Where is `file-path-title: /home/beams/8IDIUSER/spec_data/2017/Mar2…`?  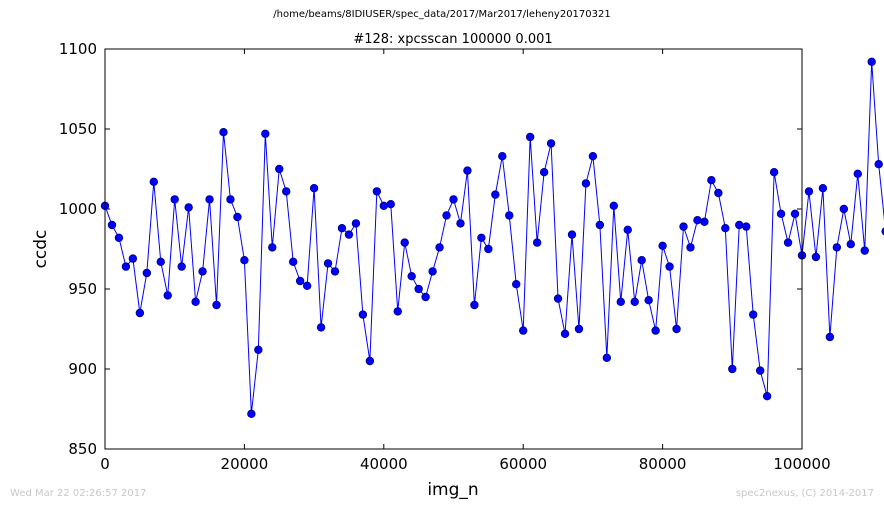 file-path-title: /home/beams/8IDIUSER/spec_data/2017/Mar2… is located at coordinates (442, 14).